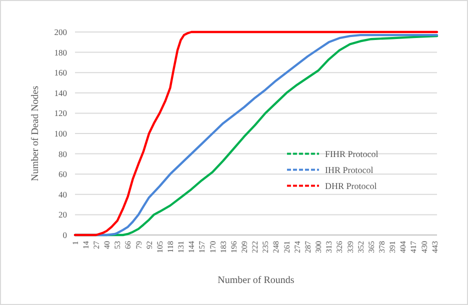 This screenshot has width=468, height=305. I want to click on y-tick-label: 180, so click(60, 52).